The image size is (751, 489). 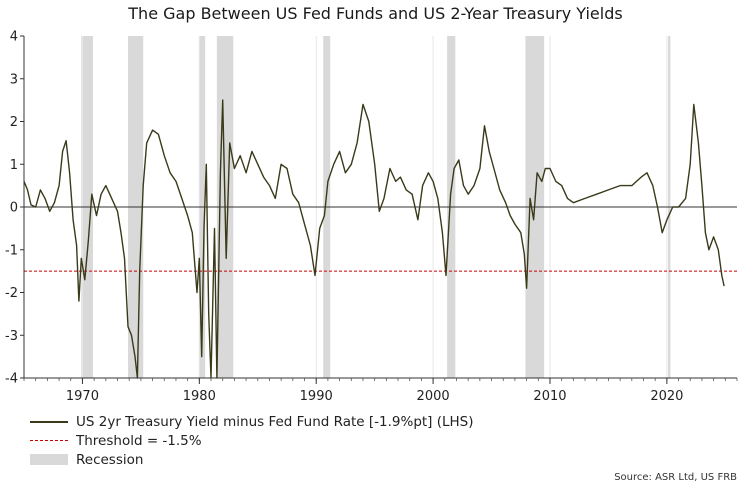 I want to click on legend-swatch-threshold, so click(x=49, y=440).